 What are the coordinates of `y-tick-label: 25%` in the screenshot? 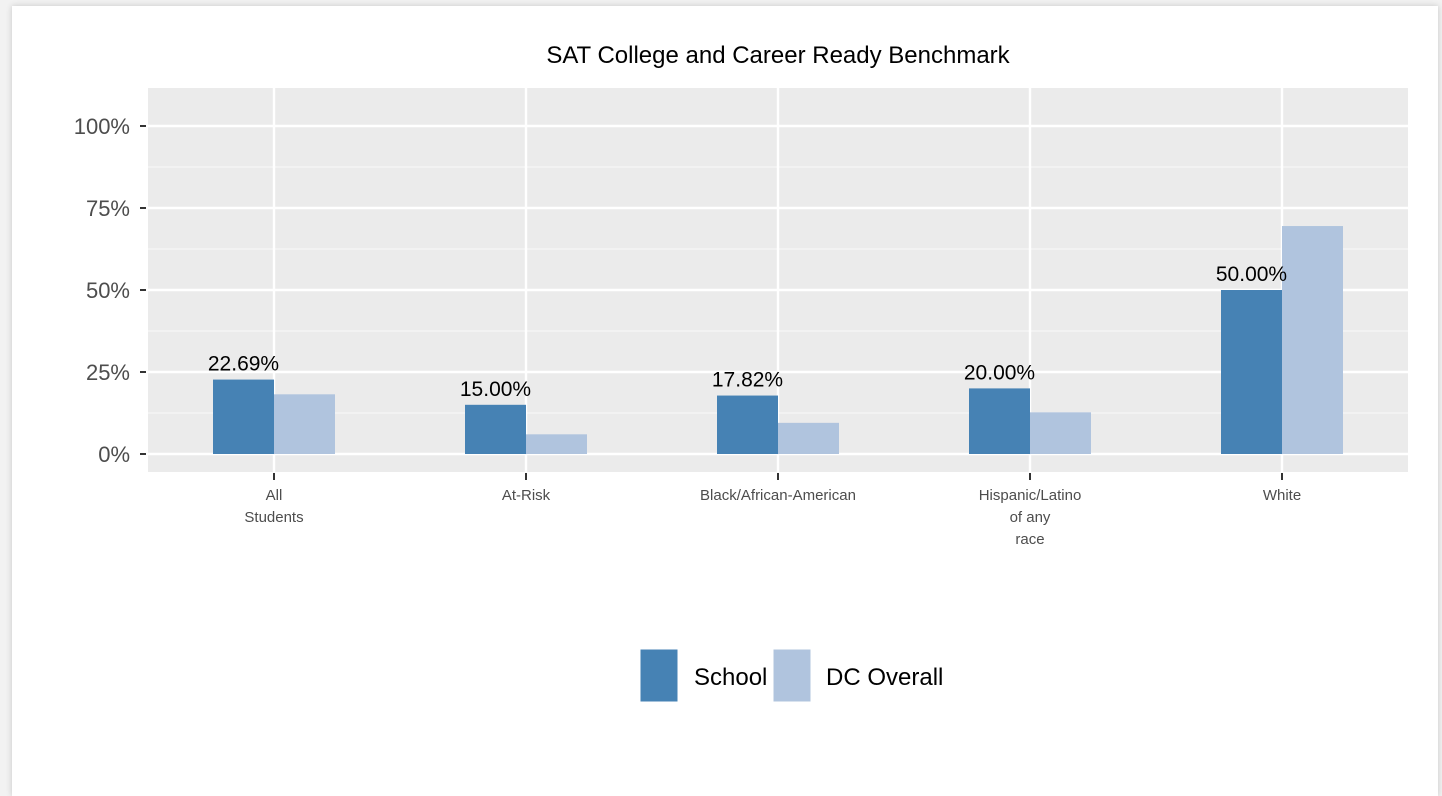 It's located at (108, 372).